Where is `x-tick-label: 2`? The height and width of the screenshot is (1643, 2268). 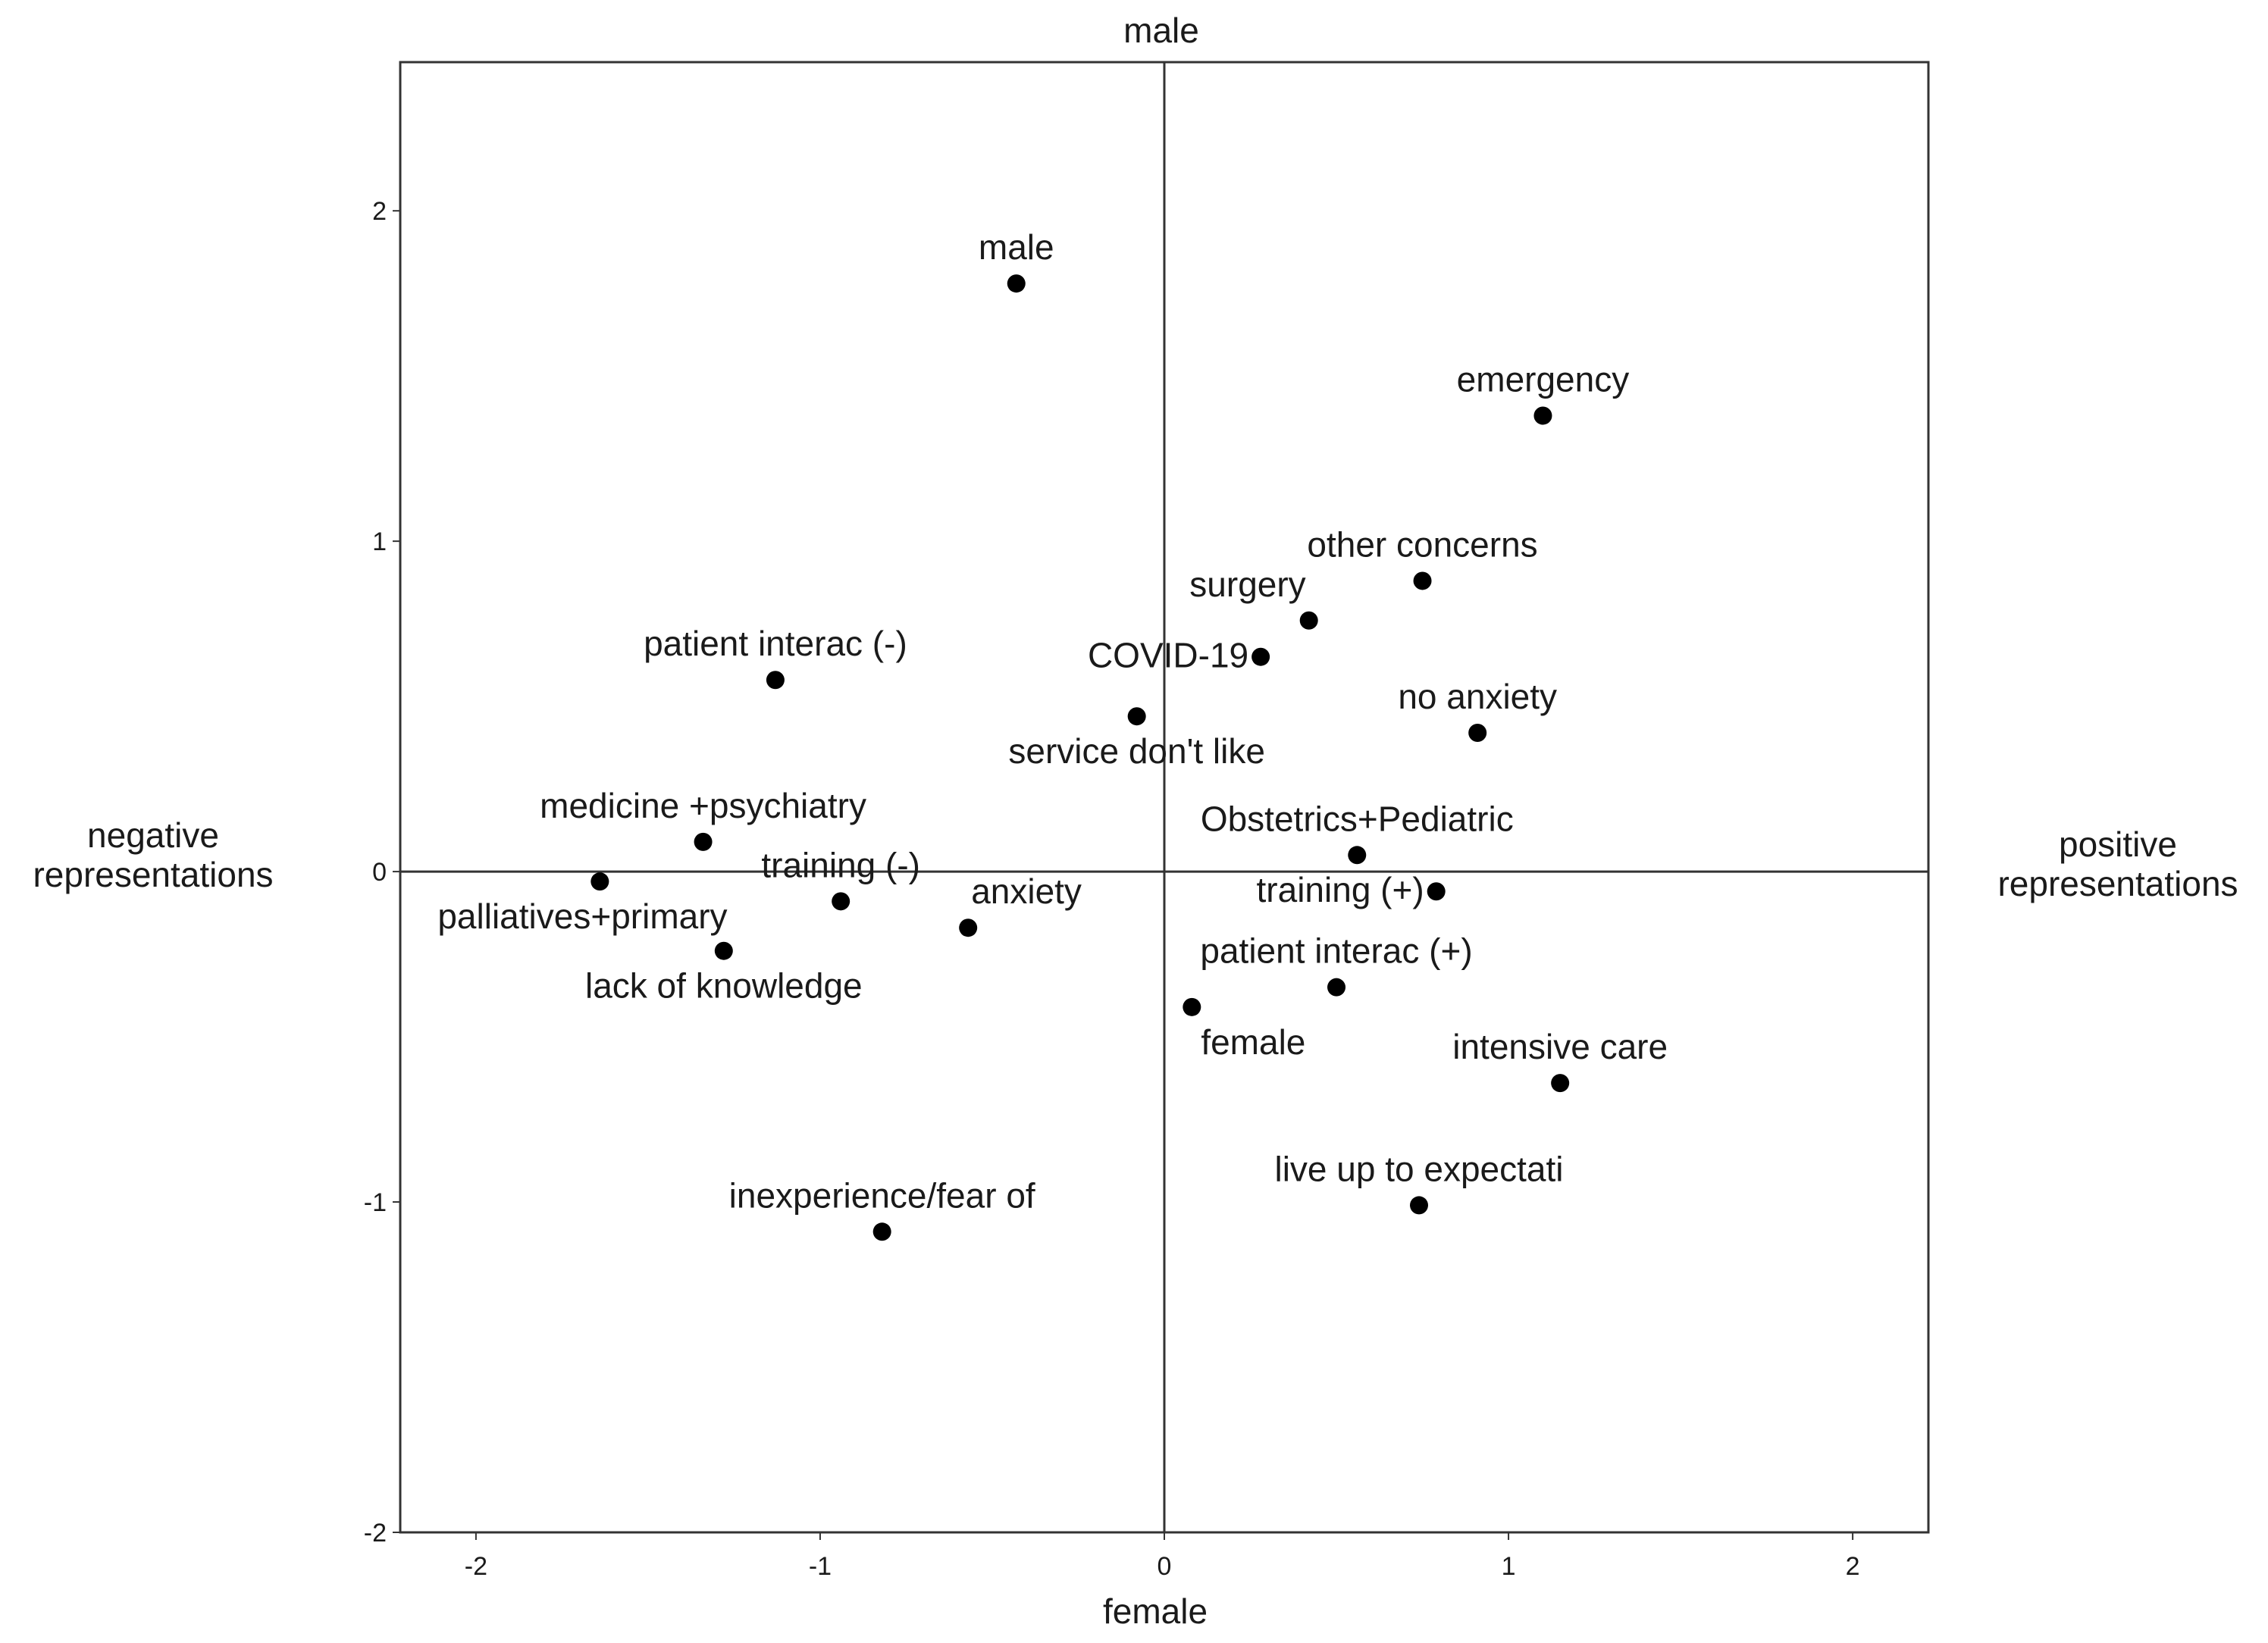
x-tick-label: 2 is located at coordinates (1853, 1567).